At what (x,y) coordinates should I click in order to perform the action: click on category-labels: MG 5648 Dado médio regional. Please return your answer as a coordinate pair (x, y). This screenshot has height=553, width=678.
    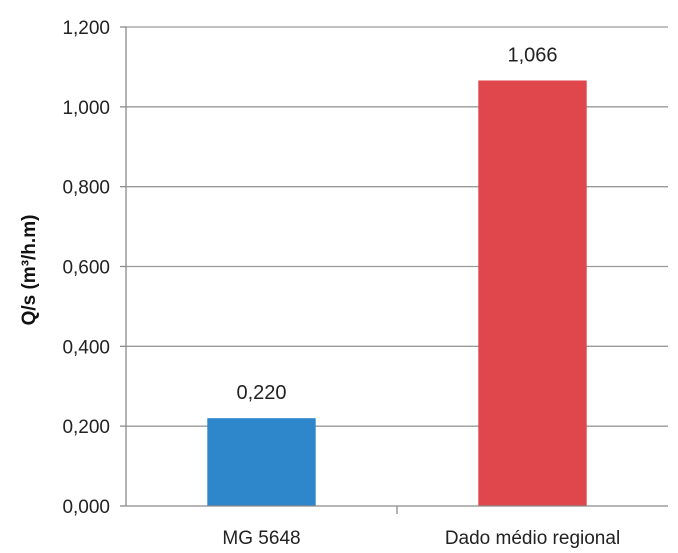
    Looking at the image, I should click on (421, 538).